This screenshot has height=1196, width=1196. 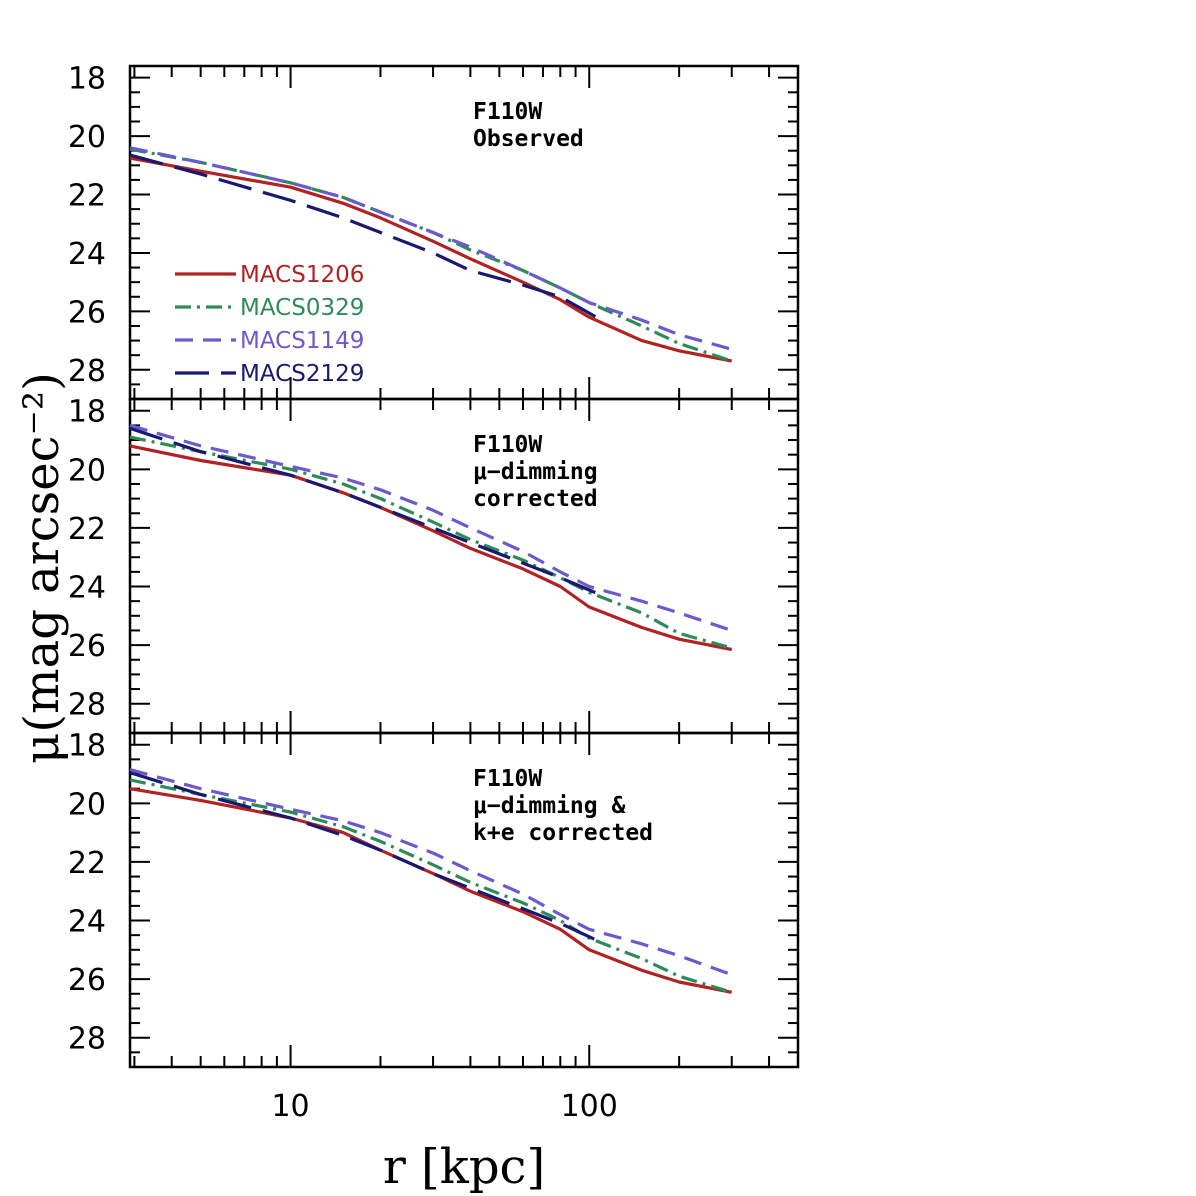 What do you see at coordinates (535, 472) in the screenshot?
I see `panel-annotation-line: μ−dimming` at bounding box center [535, 472].